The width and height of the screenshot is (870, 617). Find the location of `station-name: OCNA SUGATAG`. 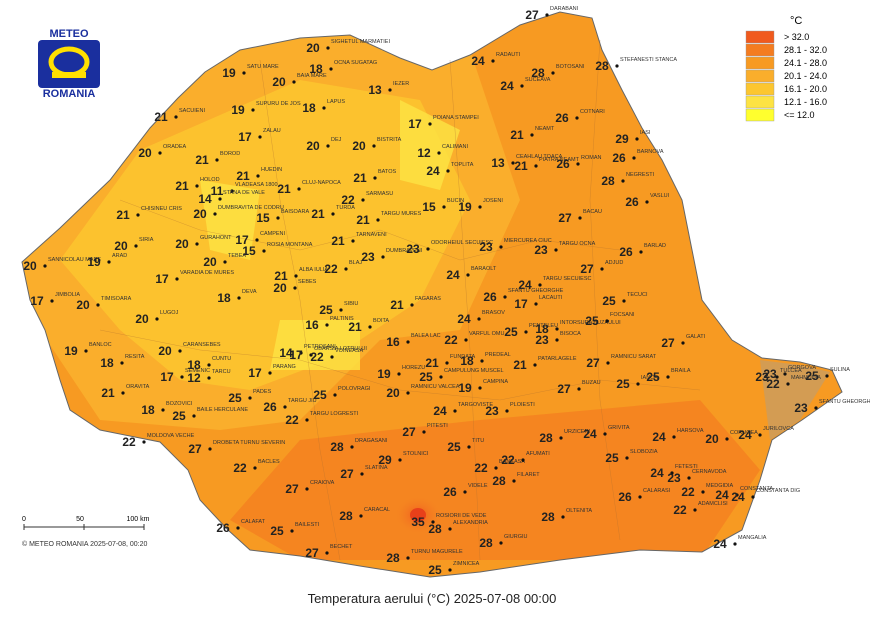

station-name: OCNA SUGATAG is located at coordinates (355, 63).